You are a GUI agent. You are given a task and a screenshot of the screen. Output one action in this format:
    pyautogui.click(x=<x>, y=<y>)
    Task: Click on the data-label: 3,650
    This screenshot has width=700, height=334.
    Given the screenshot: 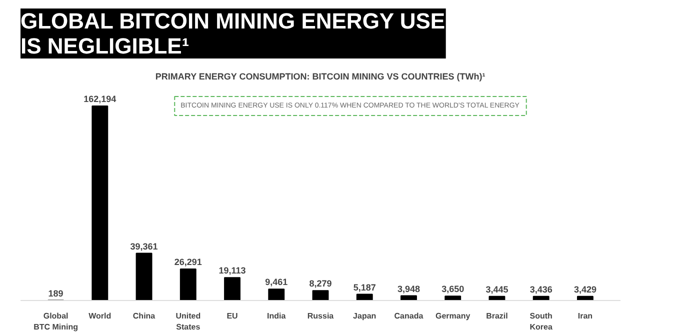 What is the action you would take?
    pyautogui.click(x=453, y=289)
    